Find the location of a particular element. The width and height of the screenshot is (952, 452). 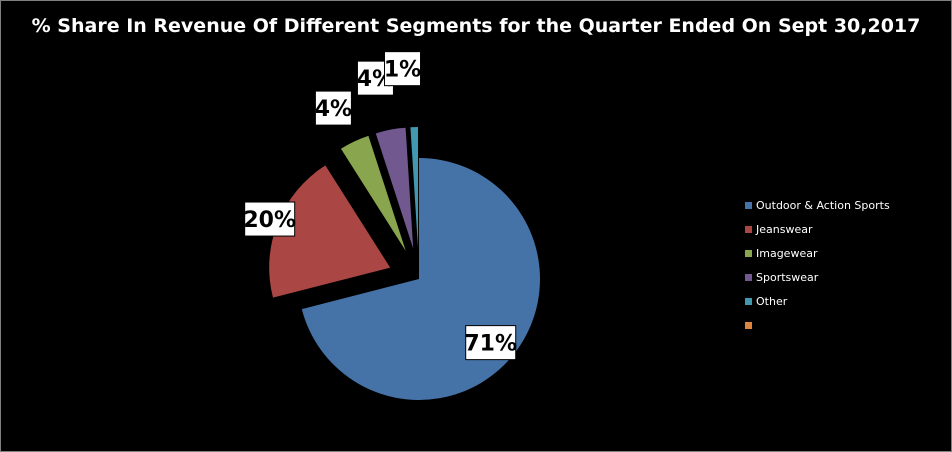

legend-item: Jeanswear is located at coordinates (817, 229).